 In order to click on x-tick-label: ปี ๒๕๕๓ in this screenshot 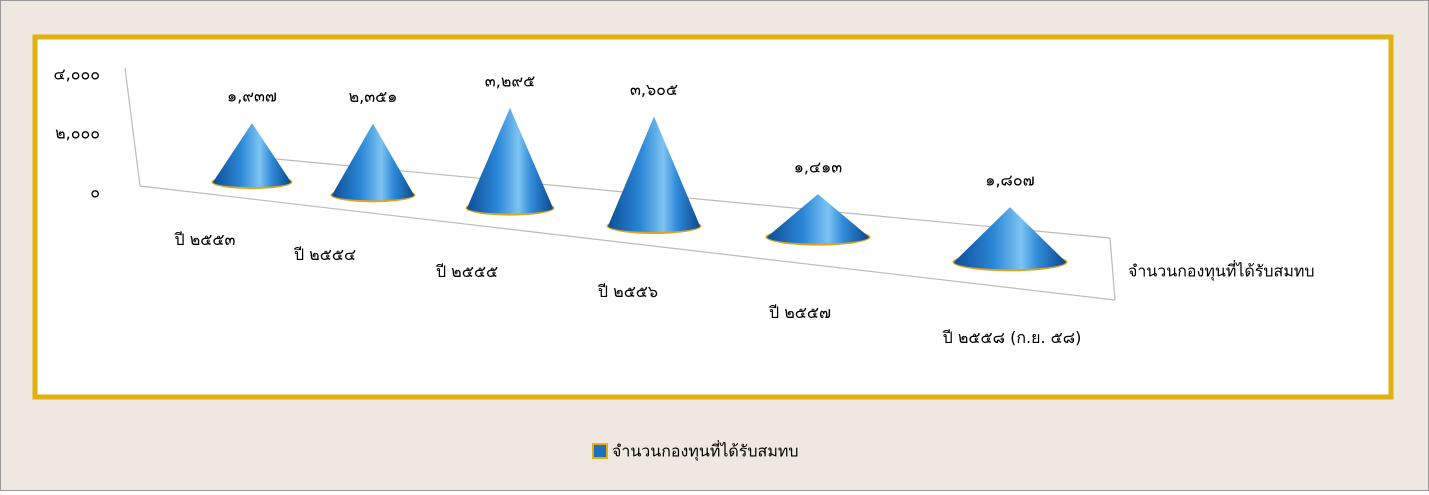, I will do `click(205, 239)`.